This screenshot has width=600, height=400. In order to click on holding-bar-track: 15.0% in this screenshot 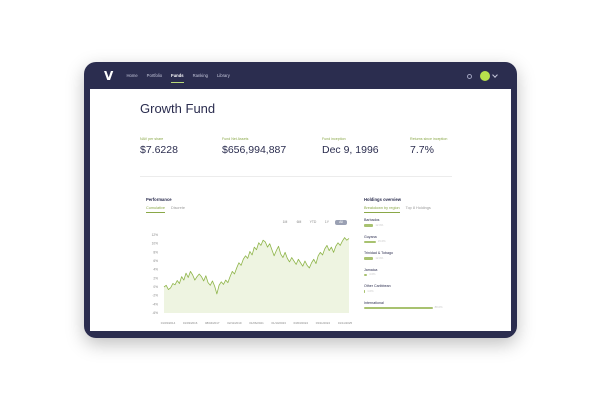, I will do `click(409, 241)`.